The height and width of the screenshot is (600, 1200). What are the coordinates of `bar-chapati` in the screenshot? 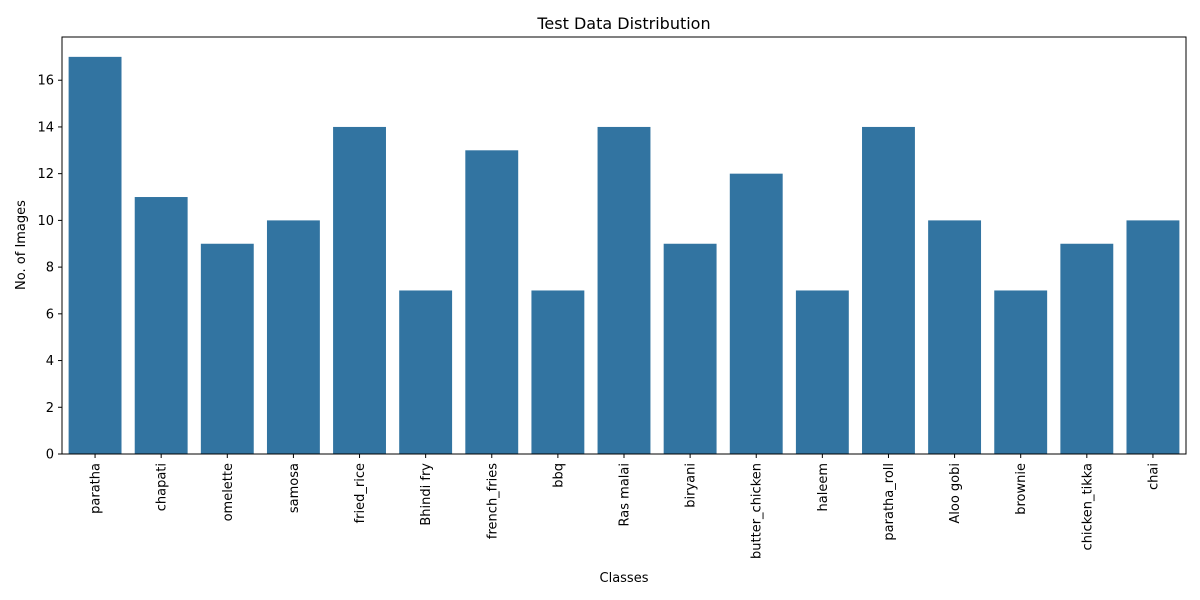 It's located at (161, 325).